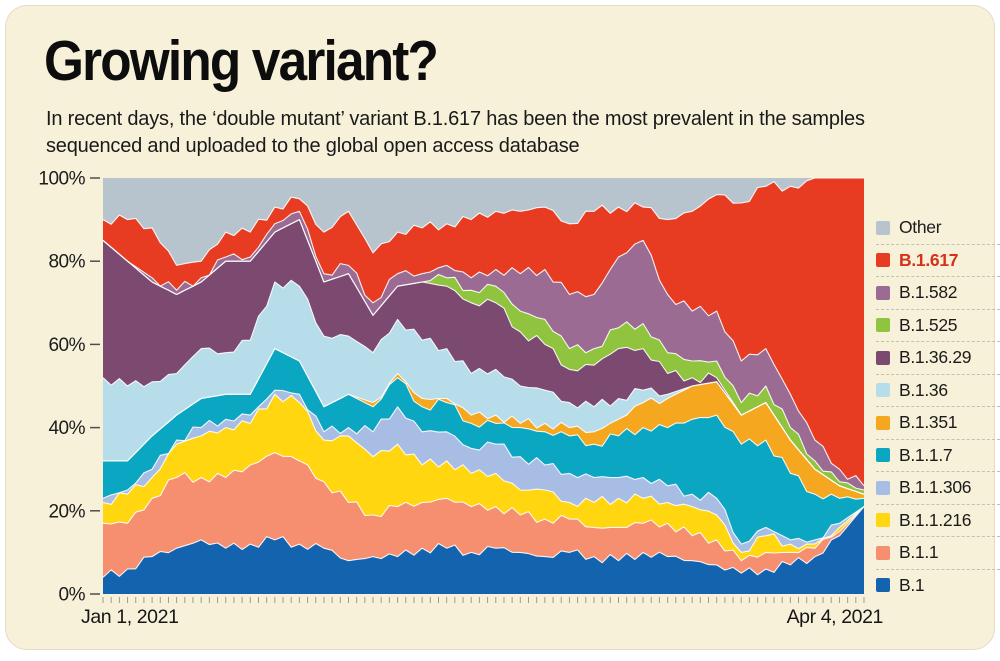 The width and height of the screenshot is (1000, 661). I want to click on y-axis-label: 20%, so click(66, 511).